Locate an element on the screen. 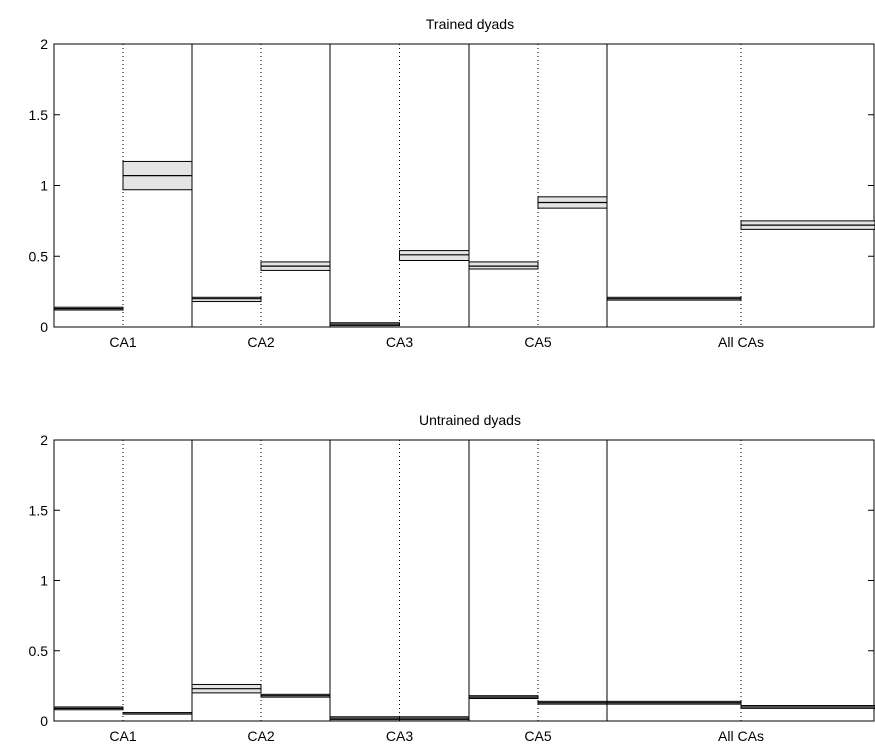 This screenshot has height=751, width=875. untrained-ytick-label: 2 is located at coordinates (44, 440).